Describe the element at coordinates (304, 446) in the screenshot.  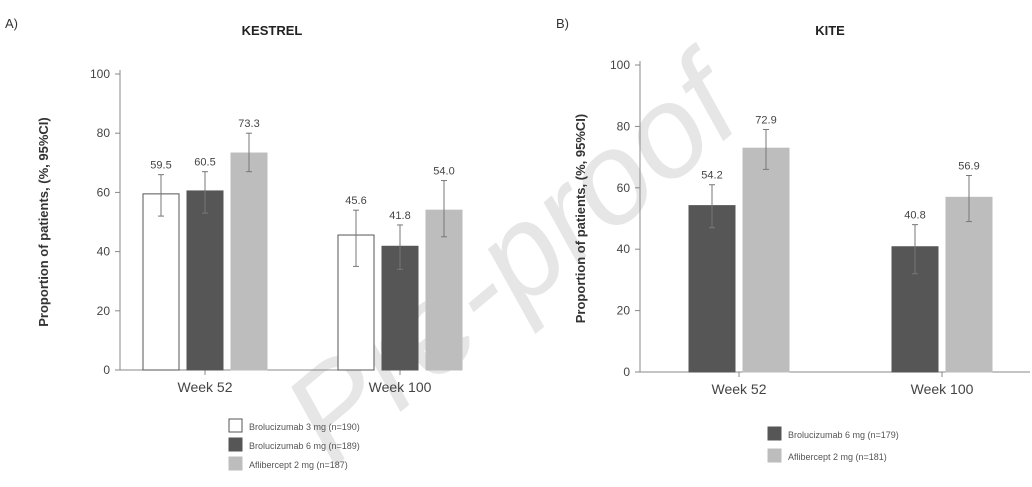
I see `legend-label: Brolucizumab 6 mg (n=189)` at that location.